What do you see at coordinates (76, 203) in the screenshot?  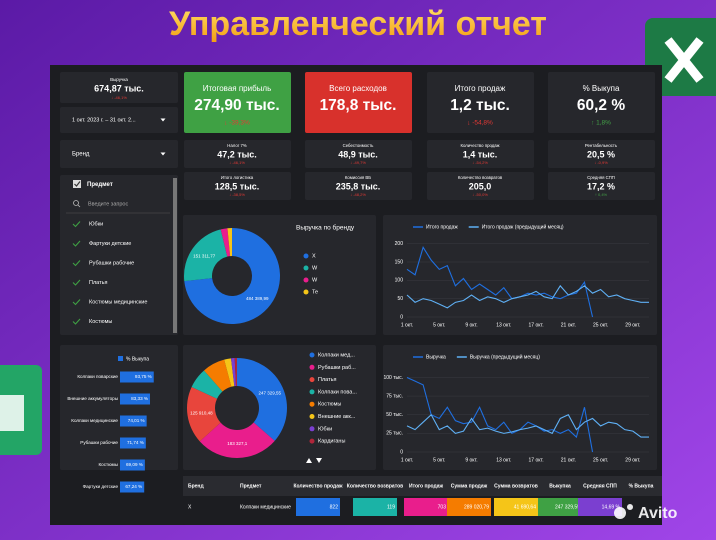 I see `search-icon` at bounding box center [76, 203].